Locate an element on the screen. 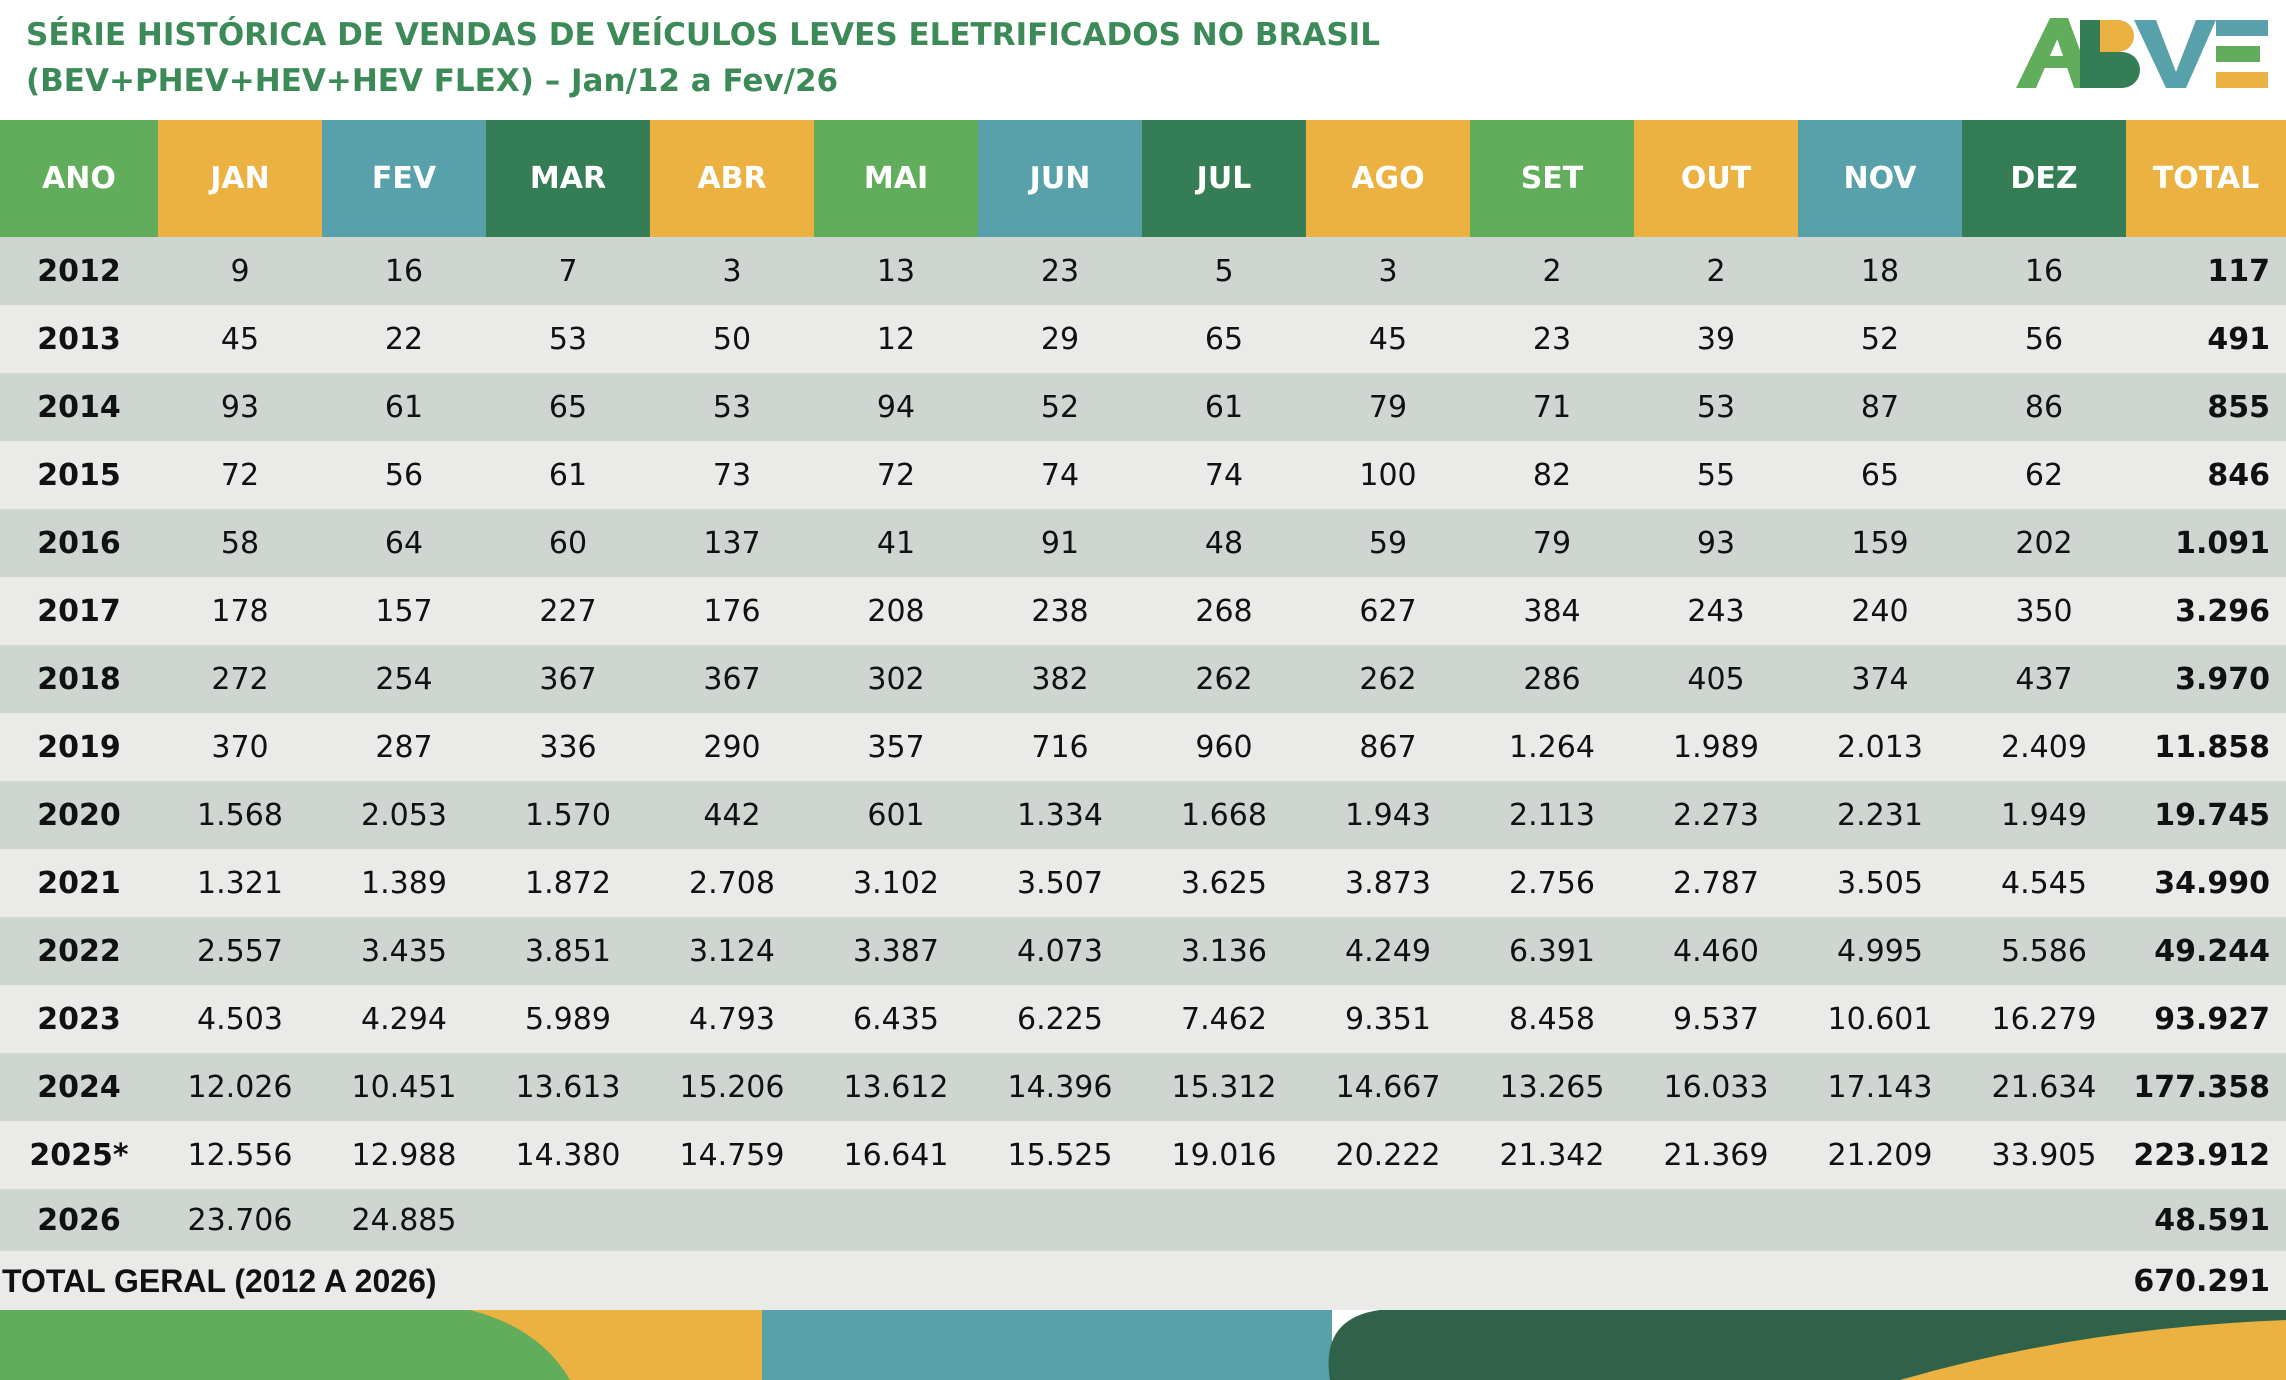  total-cell: 48.591 is located at coordinates (2206, 1220).